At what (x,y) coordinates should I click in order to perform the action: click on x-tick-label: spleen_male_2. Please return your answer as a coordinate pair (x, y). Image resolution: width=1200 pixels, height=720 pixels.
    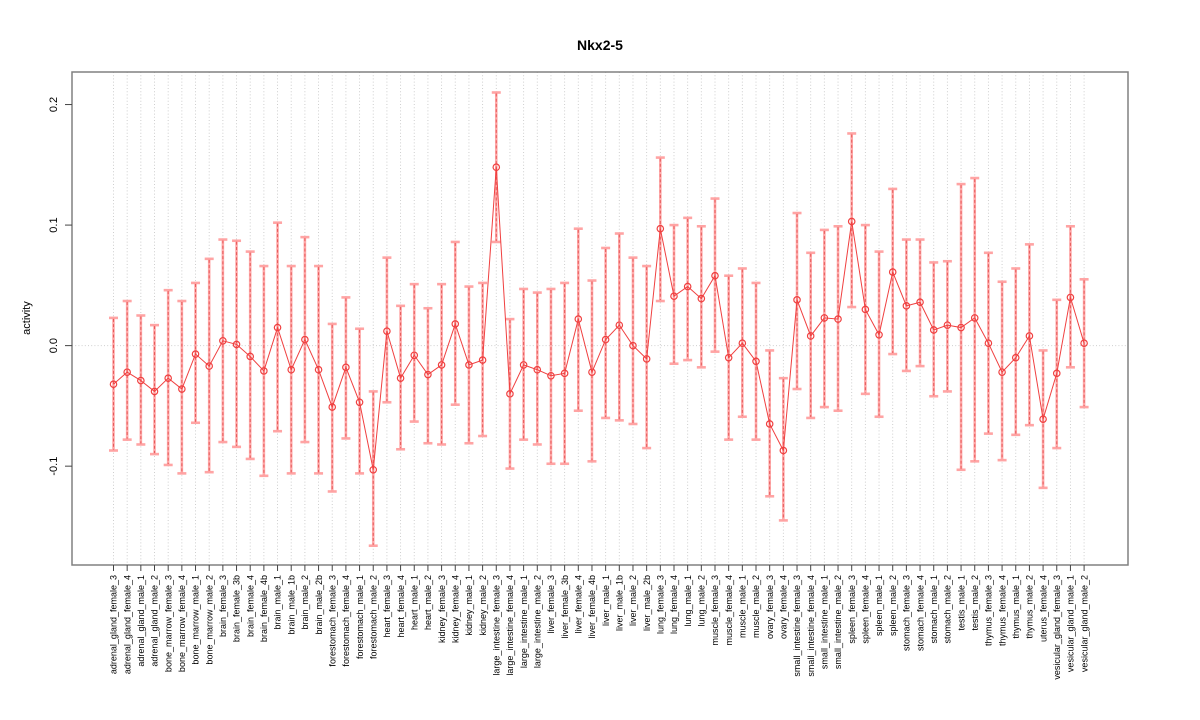
    Looking at the image, I should click on (893, 605).